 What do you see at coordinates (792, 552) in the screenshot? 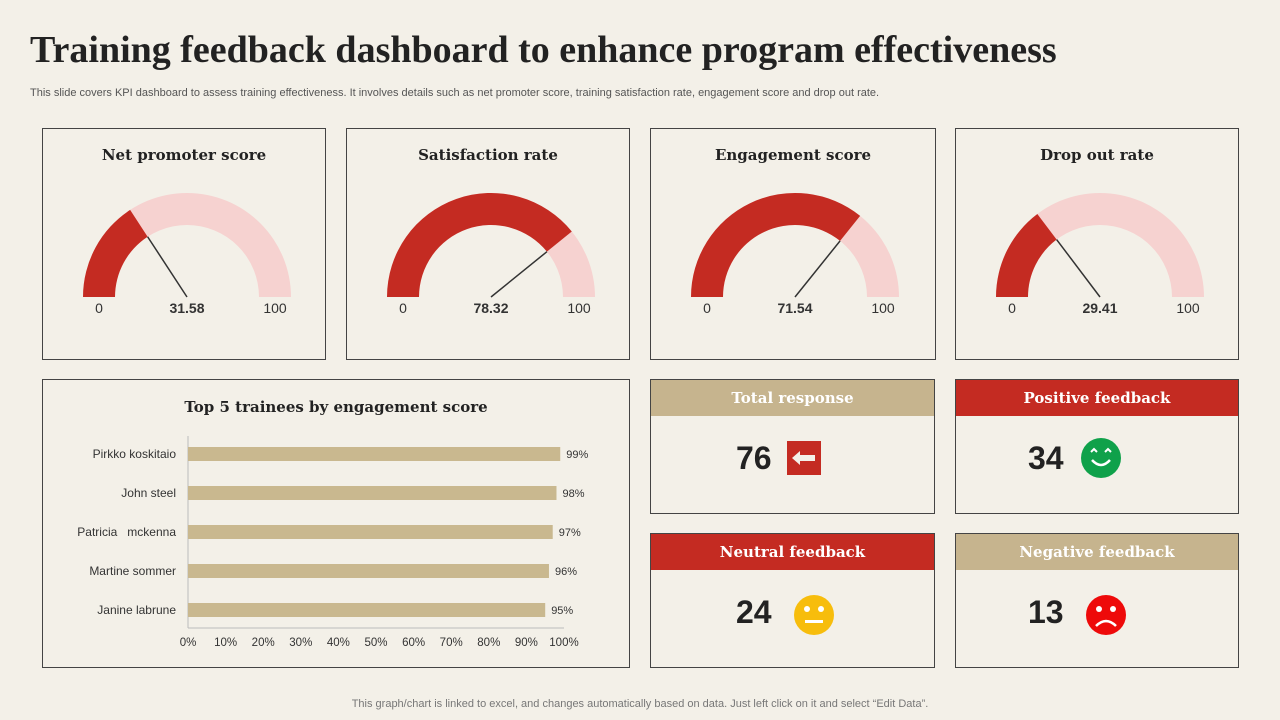
I see `kpi-header: Neutral feedback` at bounding box center [792, 552].